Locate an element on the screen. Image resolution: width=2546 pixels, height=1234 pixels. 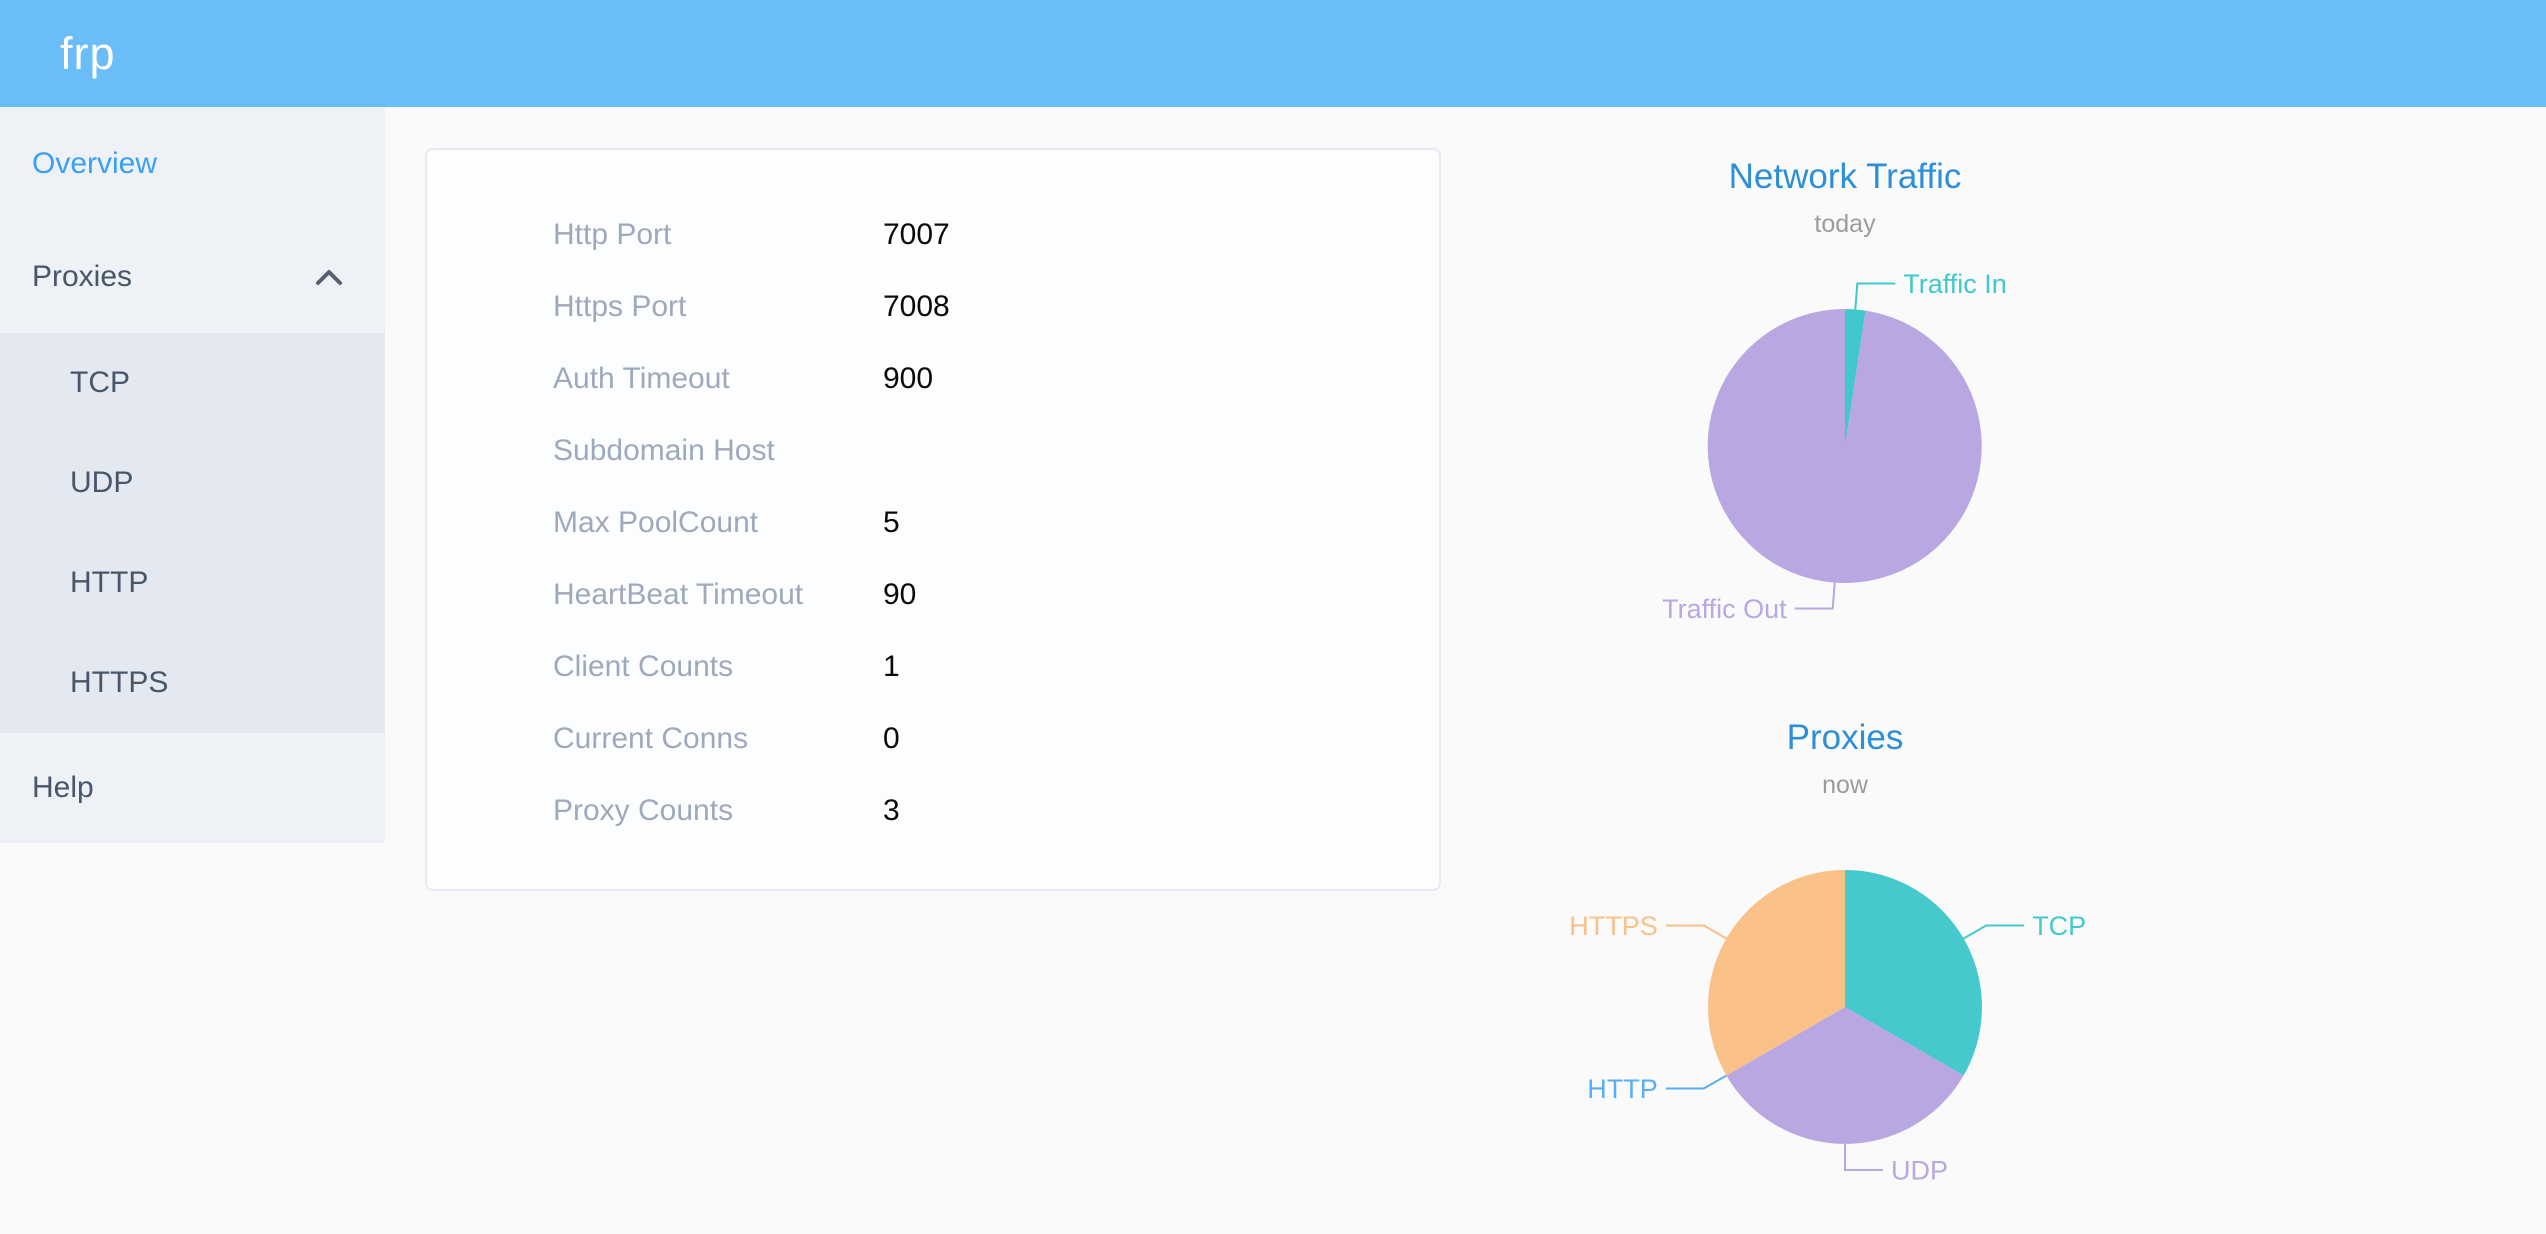
pie-label-traffic-out: Traffic Out is located at coordinates (1724, 609).